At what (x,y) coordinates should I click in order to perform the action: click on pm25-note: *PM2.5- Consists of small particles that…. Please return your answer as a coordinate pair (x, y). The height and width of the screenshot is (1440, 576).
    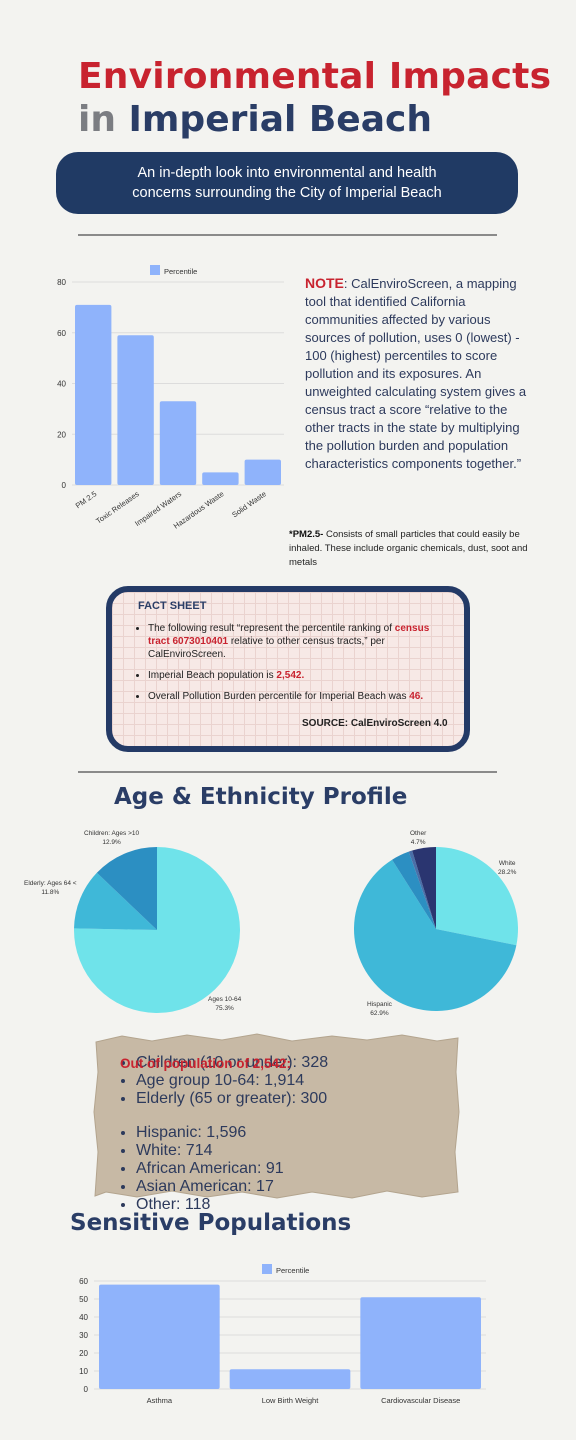
    Looking at the image, I should click on (409, 549).